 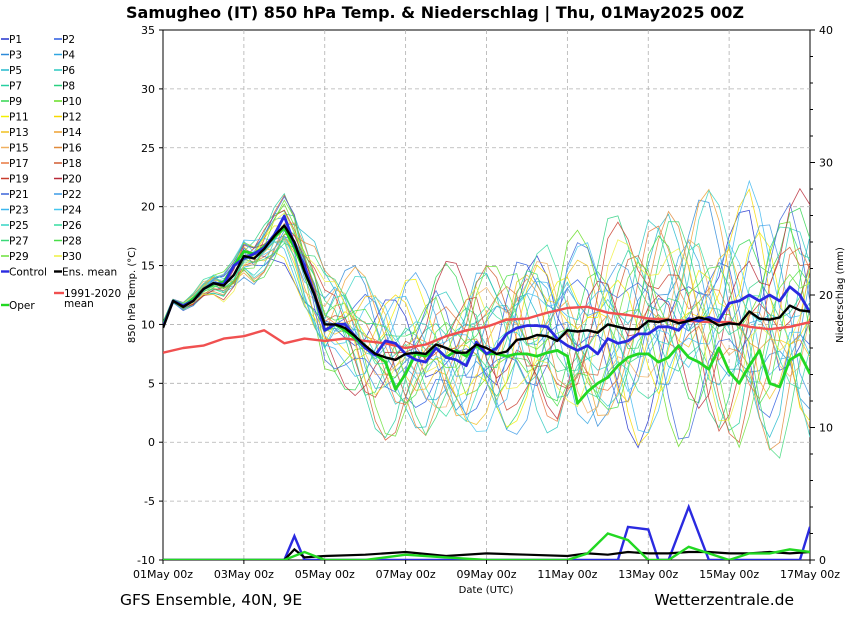 I want to click on legend-label: P8, so click(x=68, y=87).